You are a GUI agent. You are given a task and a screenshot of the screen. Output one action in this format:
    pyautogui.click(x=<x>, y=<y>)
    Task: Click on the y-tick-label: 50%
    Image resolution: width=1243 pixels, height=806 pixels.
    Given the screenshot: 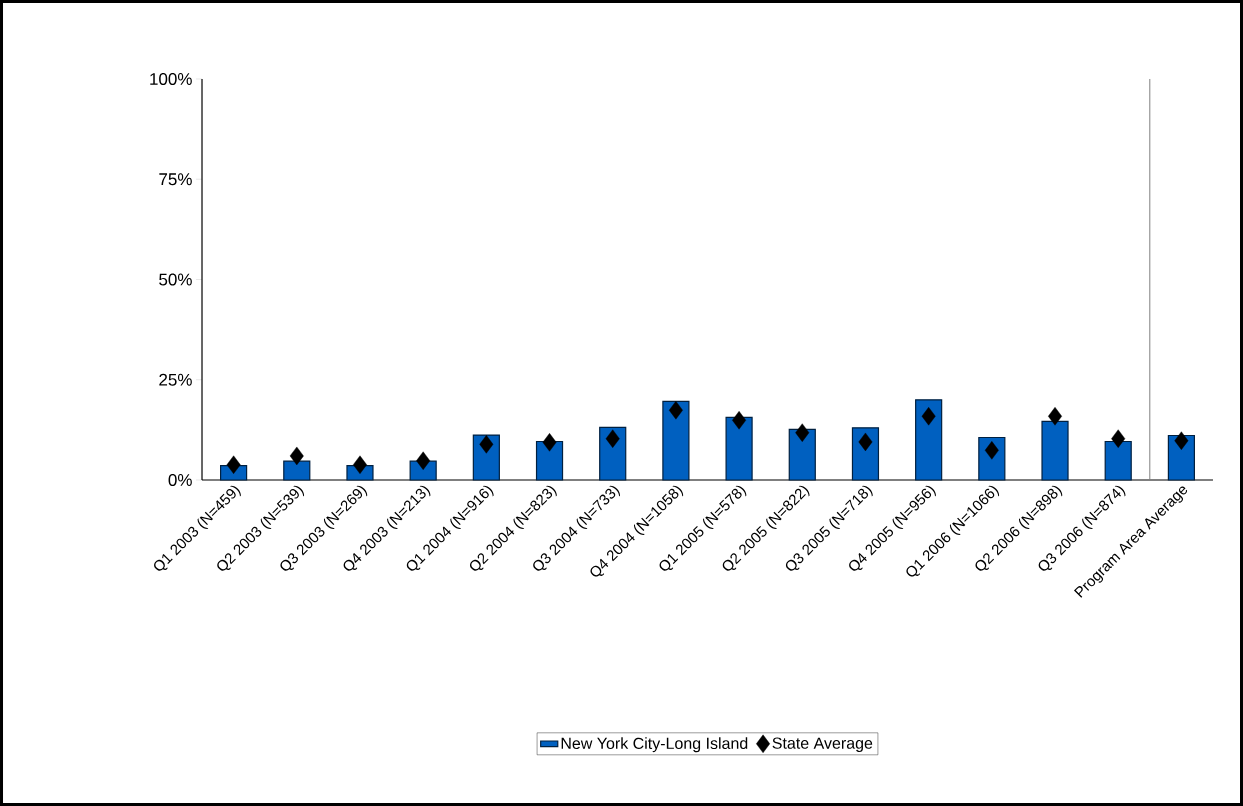 What is the action you would take?
    pyautogui.click(x=175, y=279)
    